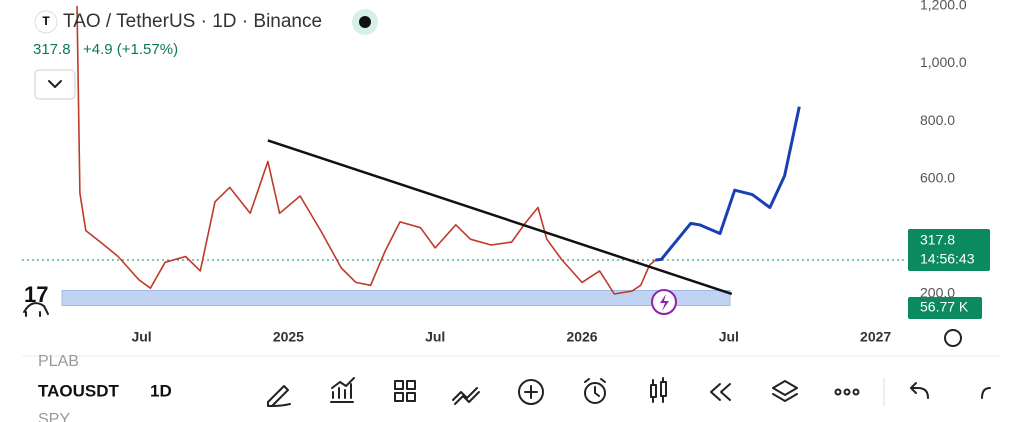  What do you see at coordinates (79, 390) in the screenshot?
I see `symbol: TAOUSDT` at bounding box center [79, 390].